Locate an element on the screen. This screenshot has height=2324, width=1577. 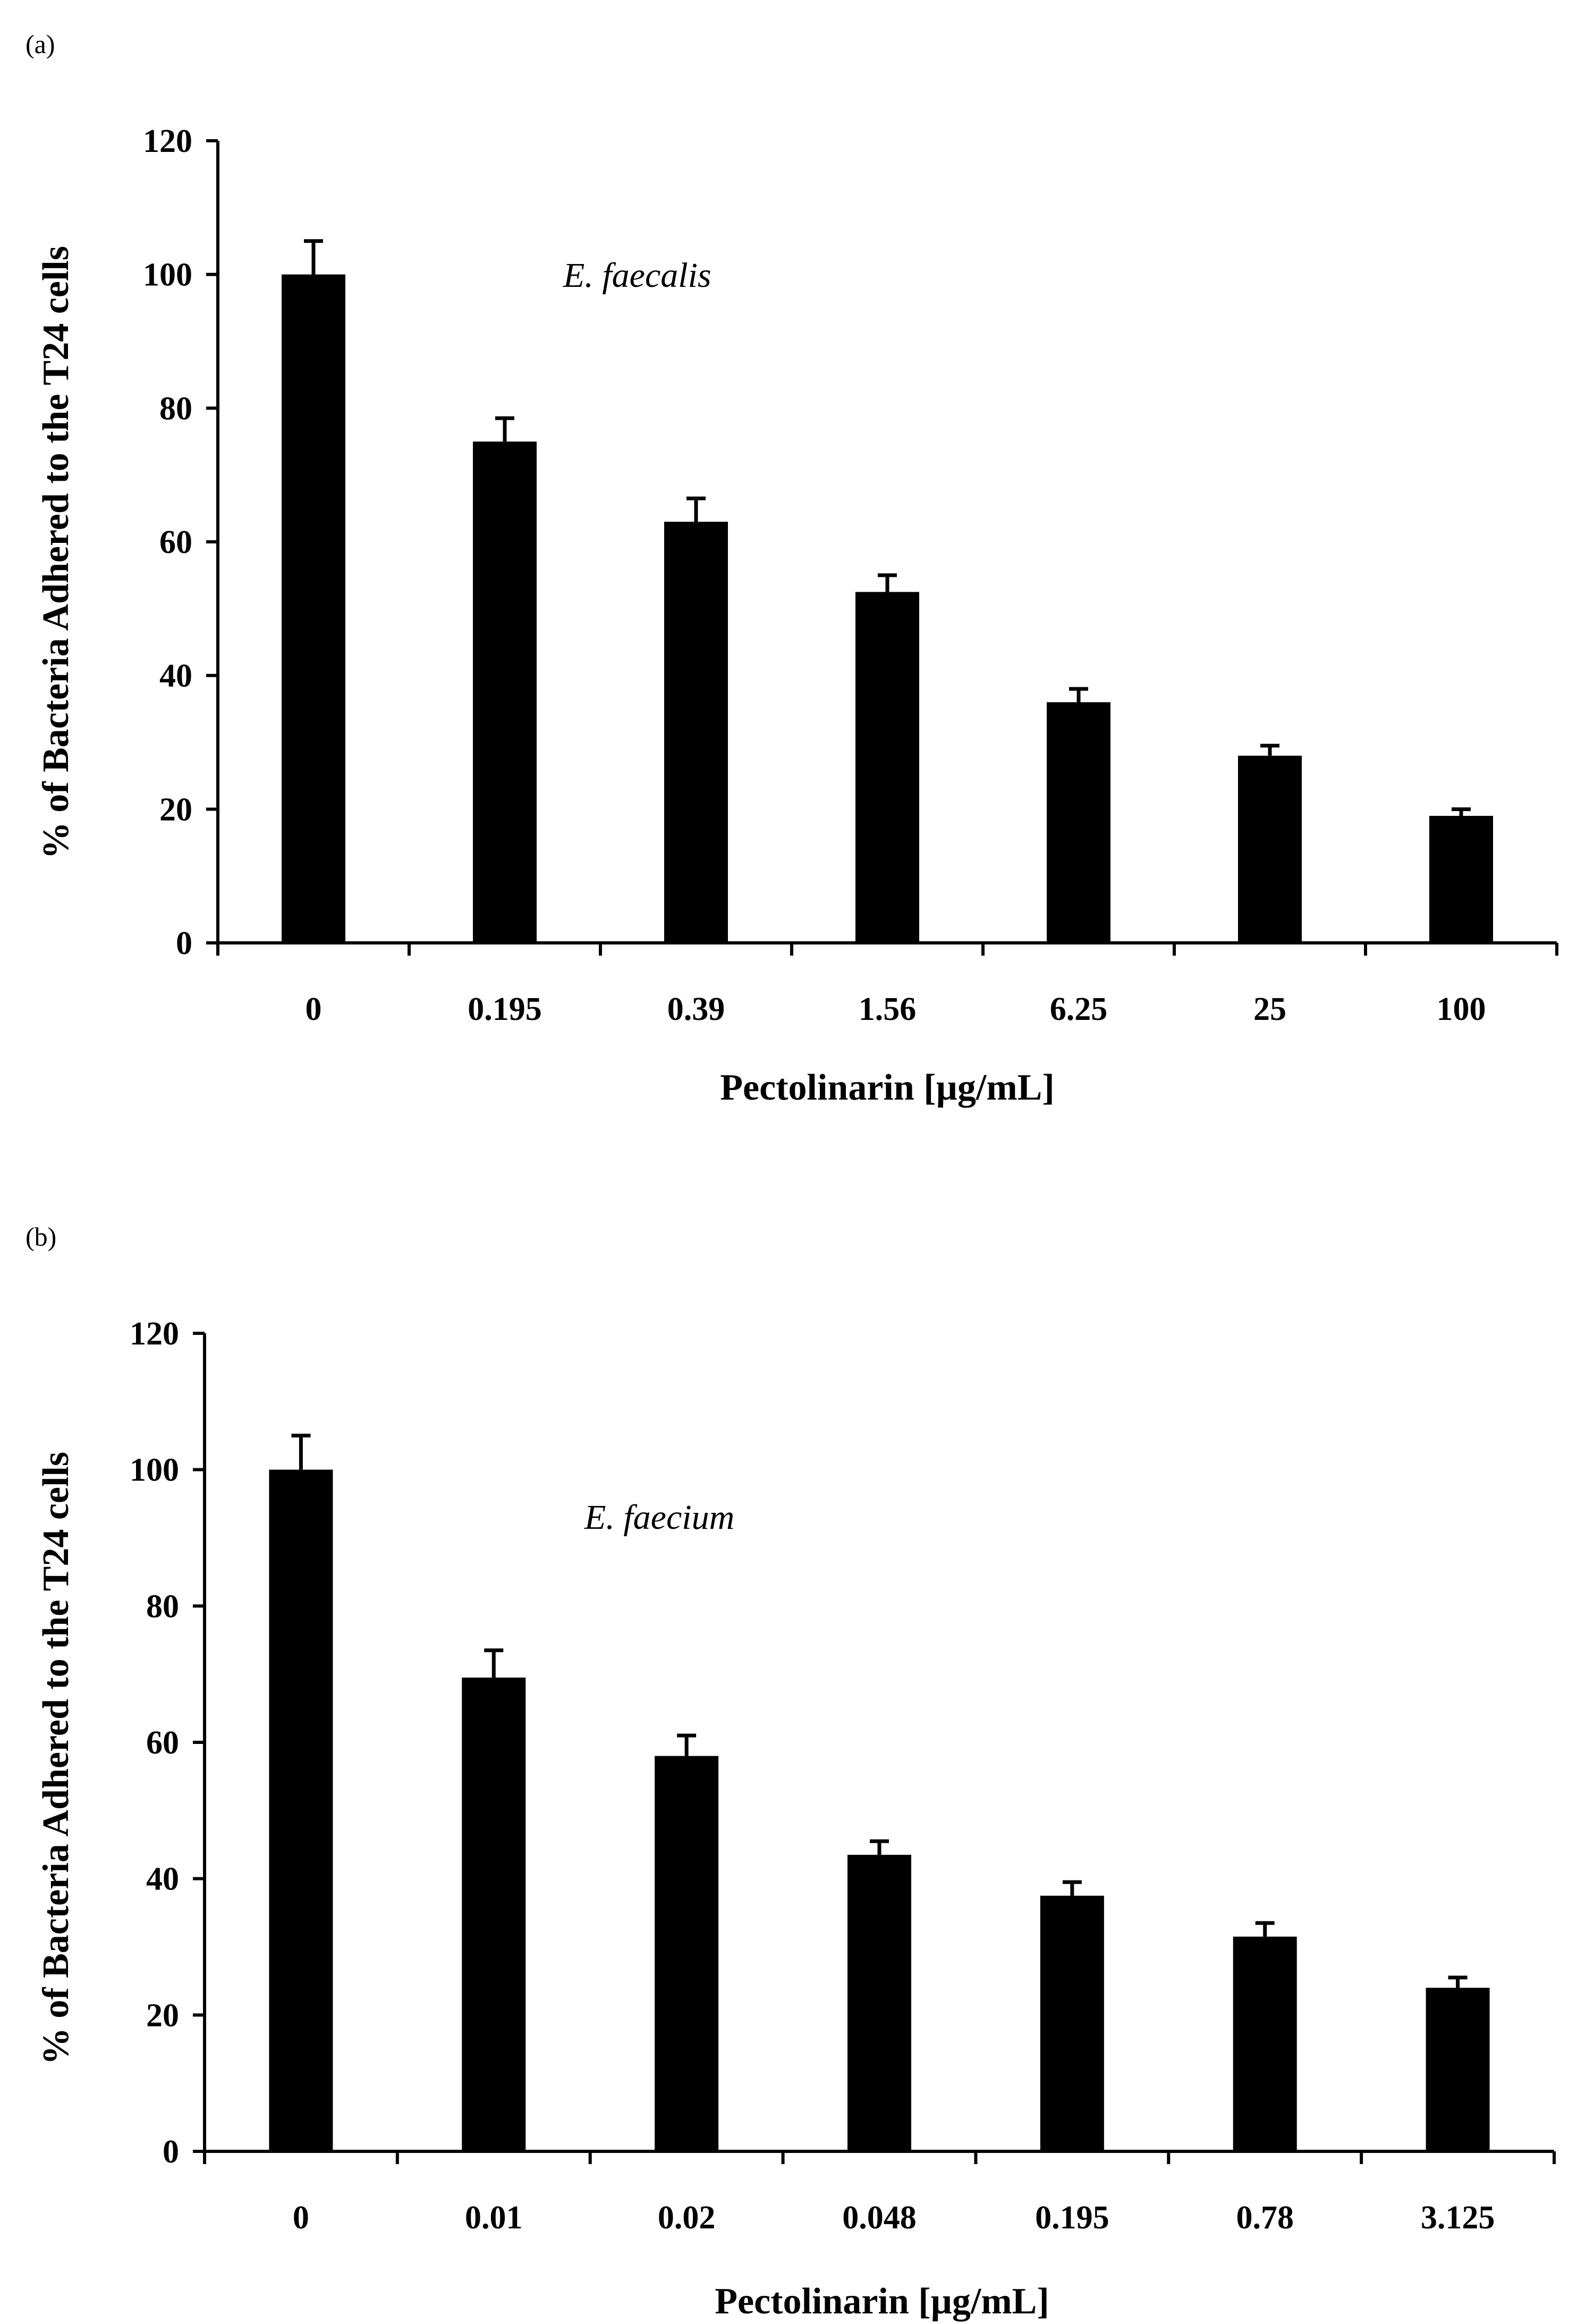
panel-b-y-tick-label: 80 is located at coordinates (162, 1606).